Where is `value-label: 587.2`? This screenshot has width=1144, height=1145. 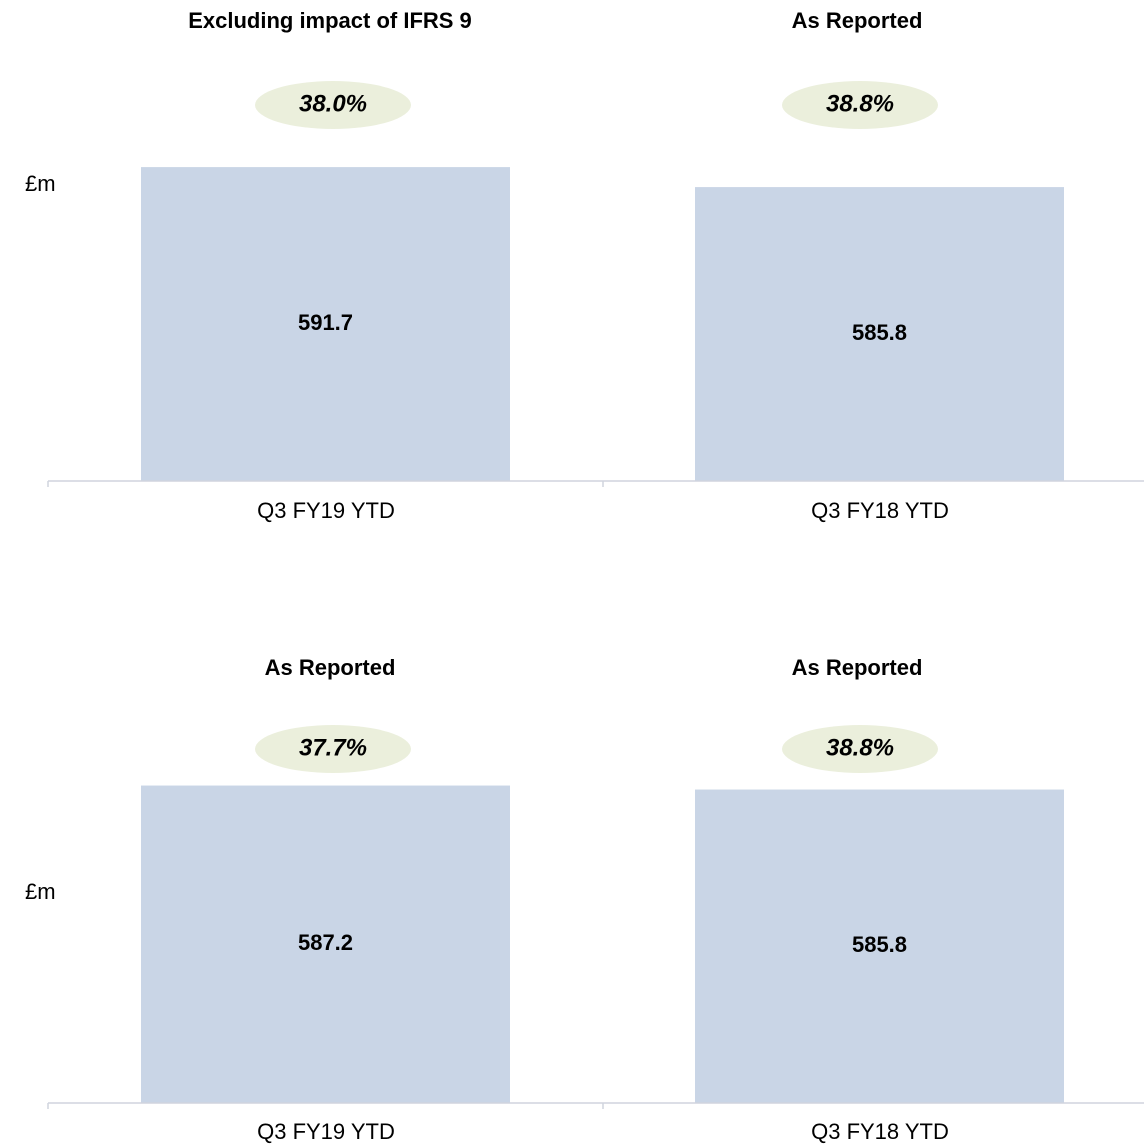 value-label: 587.2 is located at coordinates (325, 942).